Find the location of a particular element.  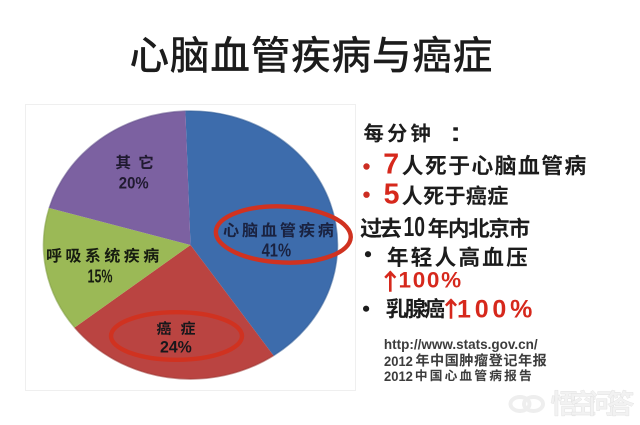

svg-text: http://www.stats.gov.cn/ is located at coordinates (461, 344).